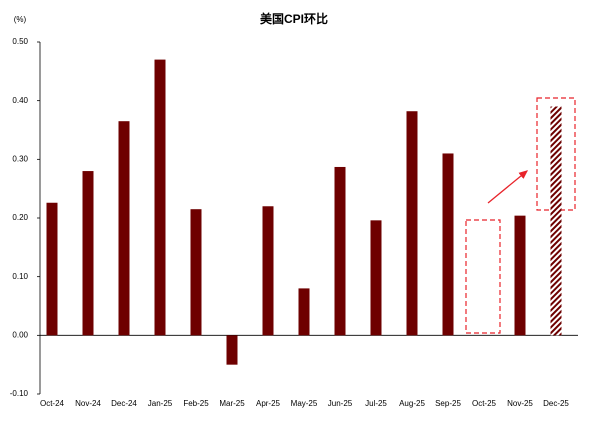  What do you see at coordinates (196, 403) in the screenshot?
I see `x-tick-label: Feb-25` at bounding box center [196, 403].